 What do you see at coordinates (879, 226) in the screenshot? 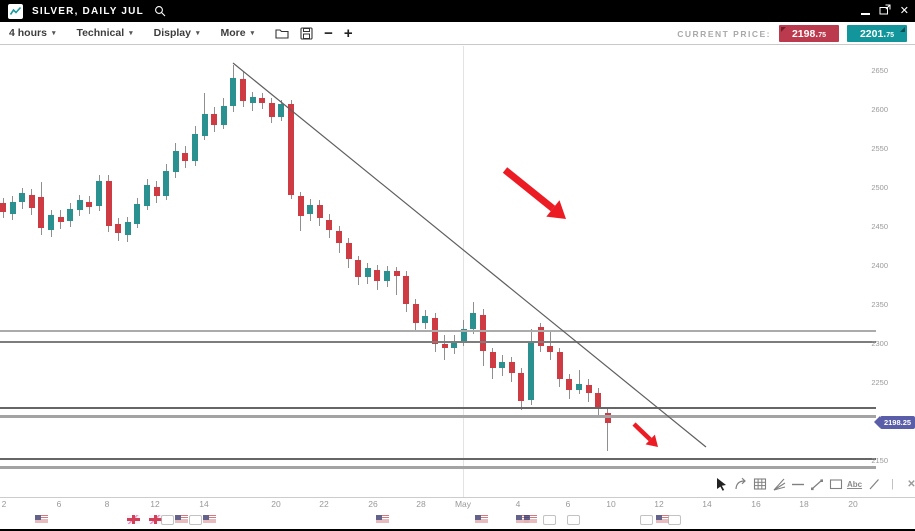
I see `price-axis-label: 2450` at bounding box center [879, 226].